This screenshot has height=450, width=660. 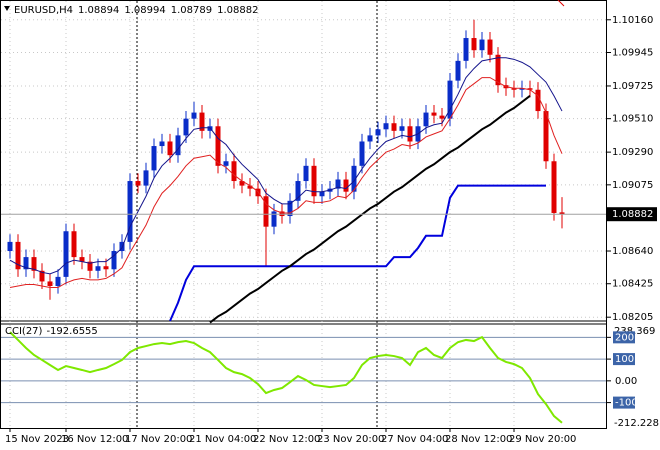 What do you see at coordinates (637, 423) in the screenshot?
I see `y-limit-label: -212.2281` at bounding box center [637, 423].